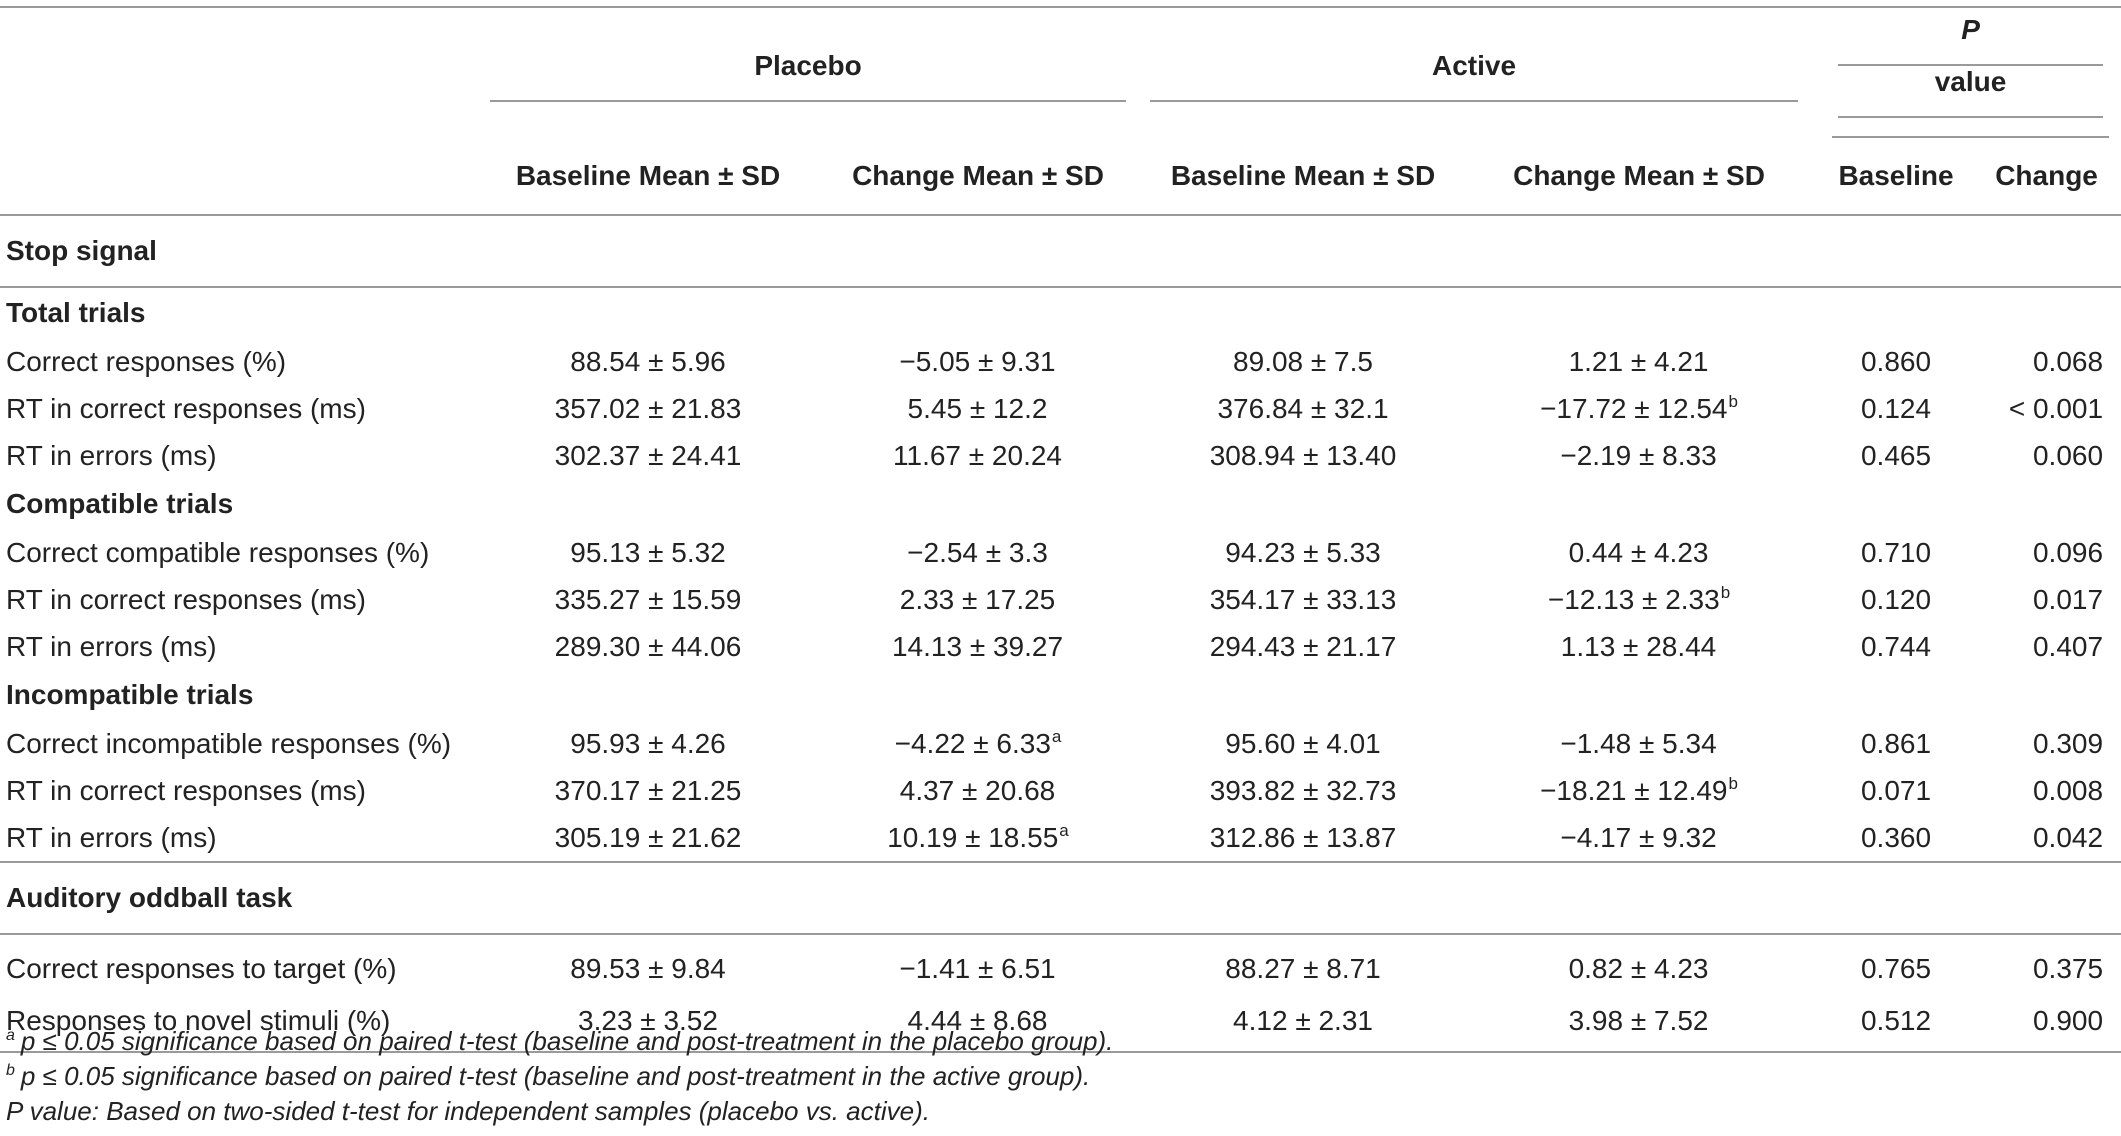 The height and width of the screenshot is (1136, 2121). What do you see at coordinates (229, 743) in the screenshot?
I see `row-label-value: Correct incompatible responses (%)` at bounding box center [229, 743].